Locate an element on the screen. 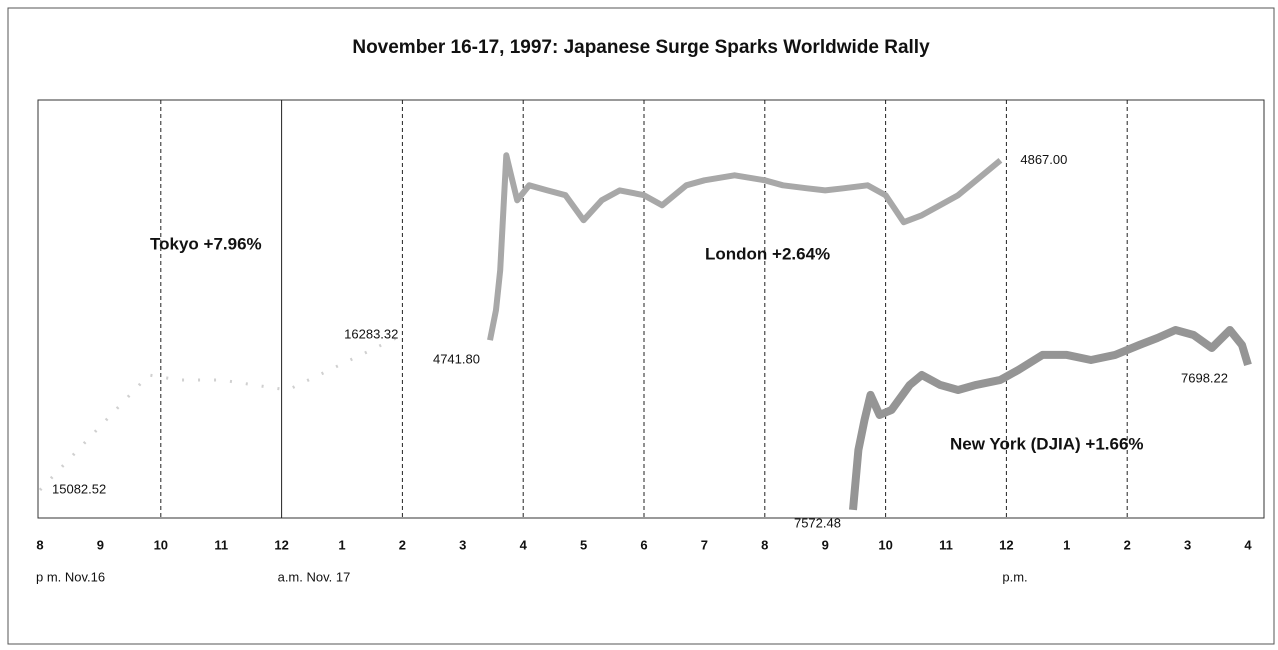 The width and height of the screenshot is (1278, 650). data-label: 7572.48 is located at coordinates (817, 522).